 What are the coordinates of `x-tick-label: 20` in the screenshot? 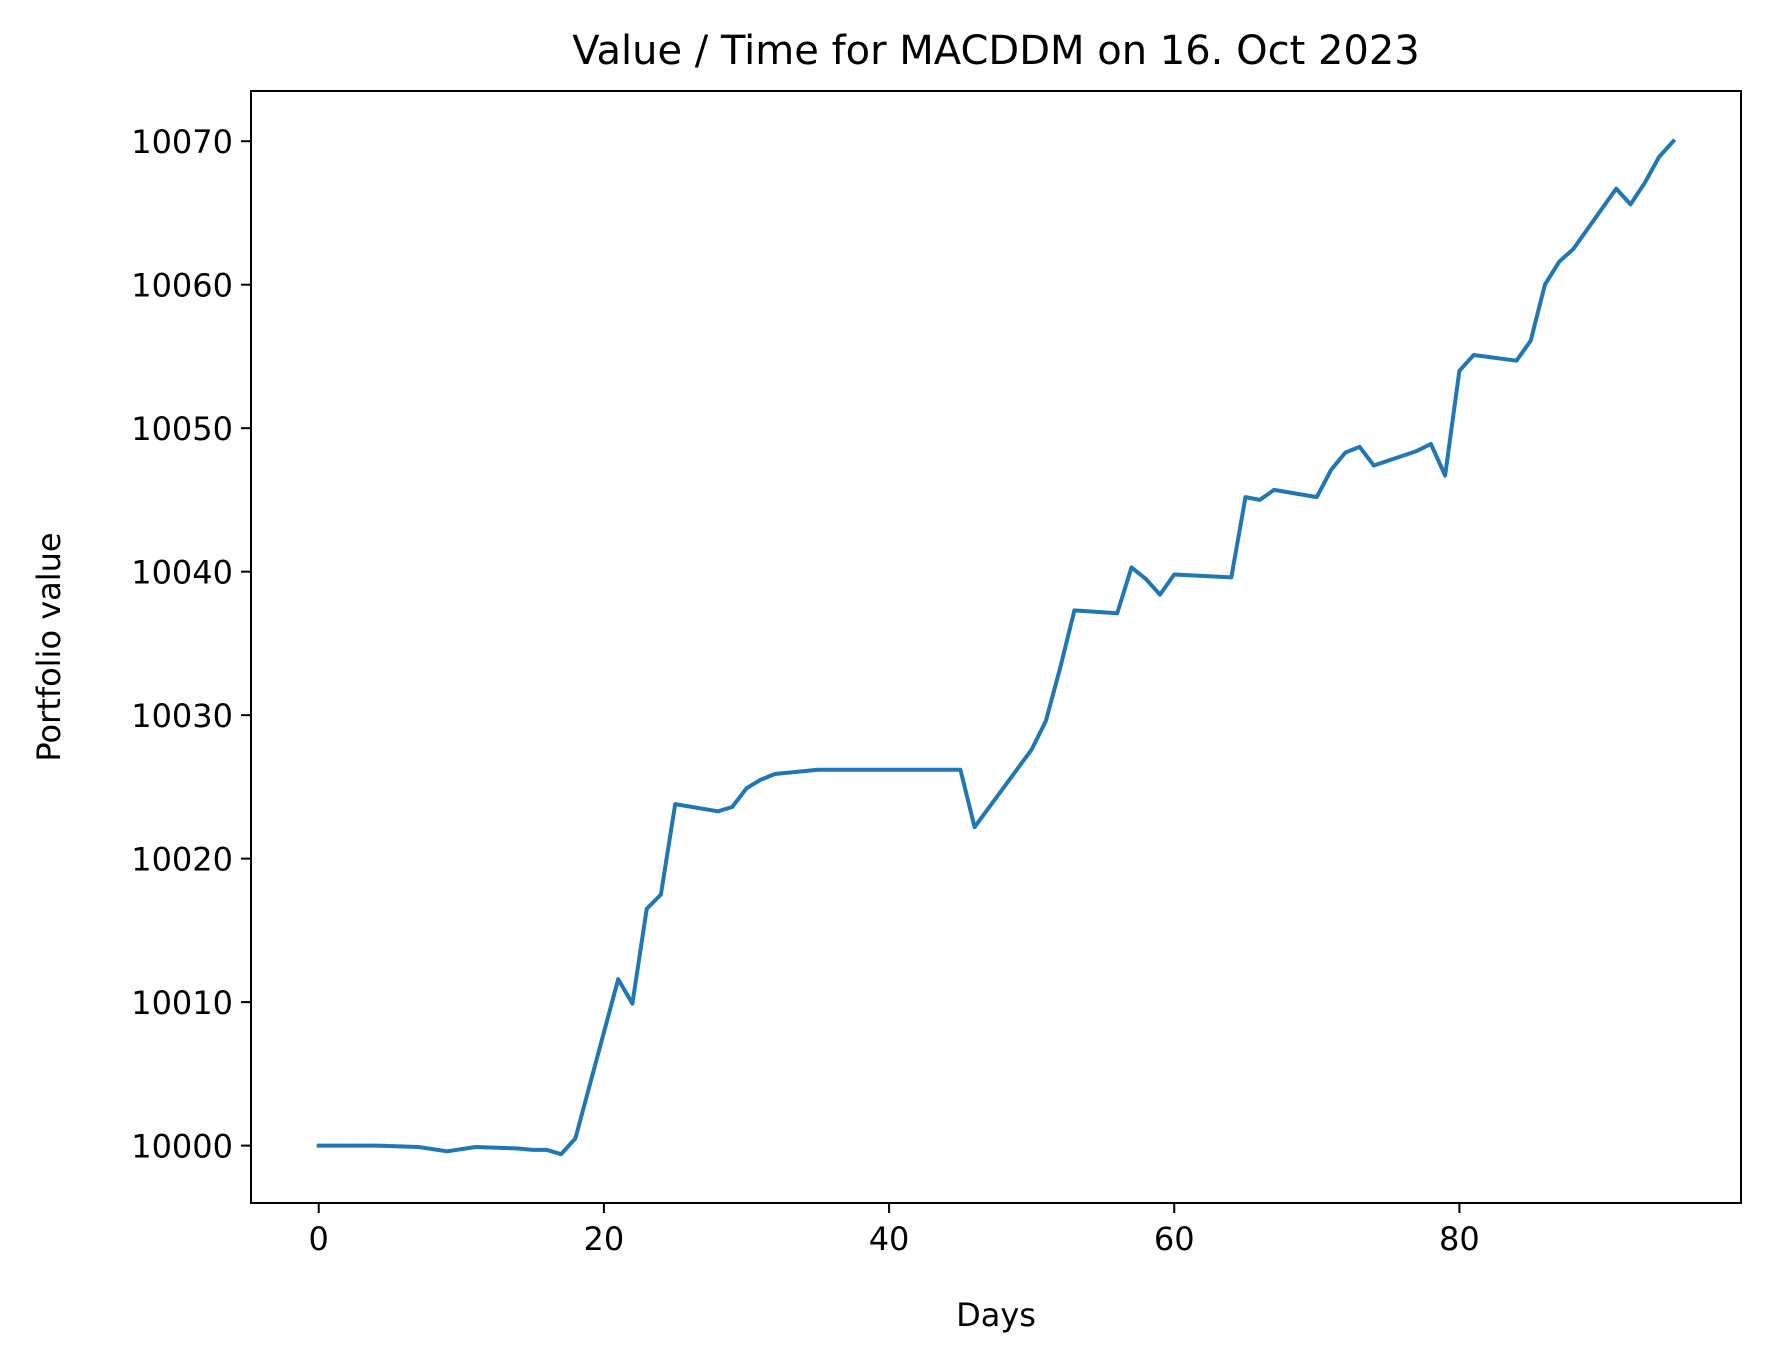 It's located at (604, 1239).